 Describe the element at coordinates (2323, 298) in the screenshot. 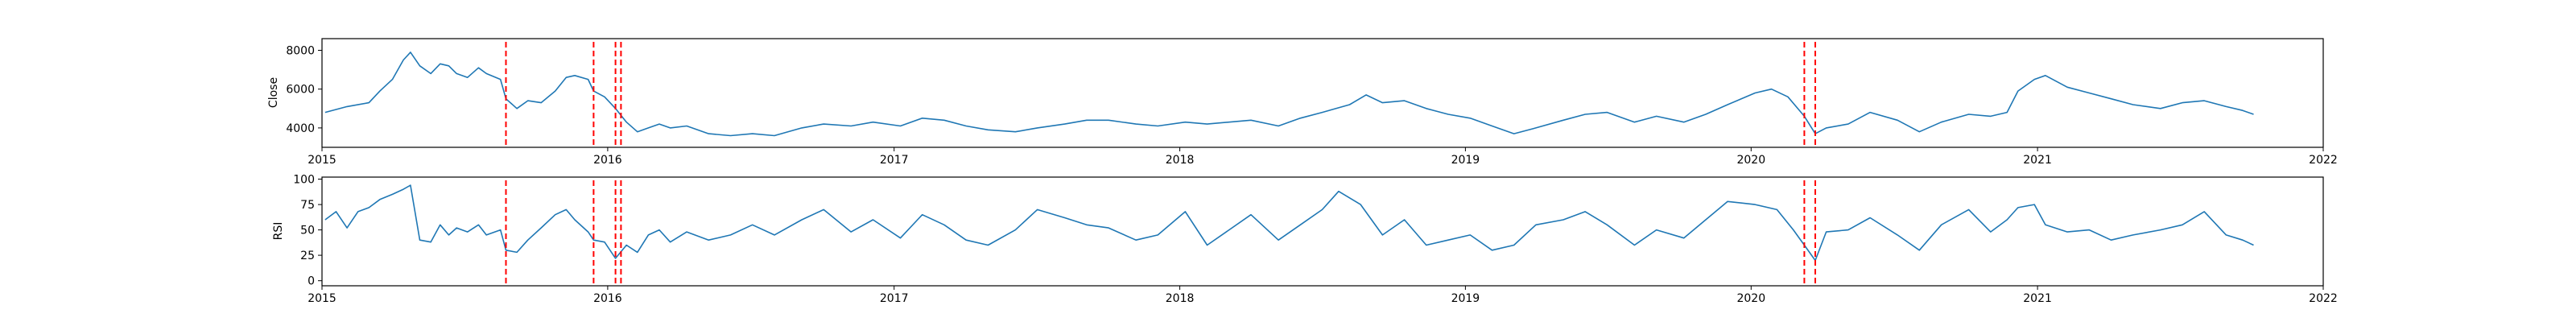

I see `rsi-x-tick-label: 2022` at that location.